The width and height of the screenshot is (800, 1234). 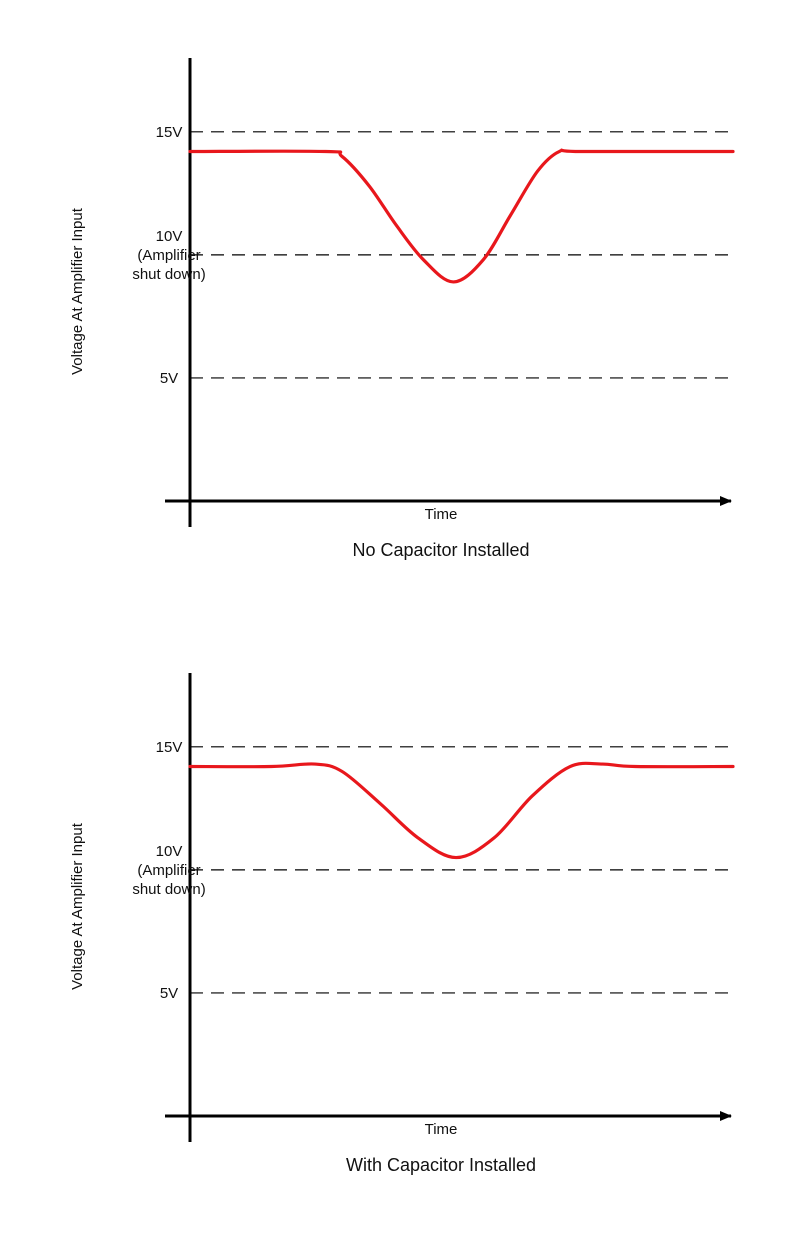 What do you see at coordinates (440, 550) in the screenshot?
I see `chart-caption: No Capacitor Installed` at bounding box center [440, 550].